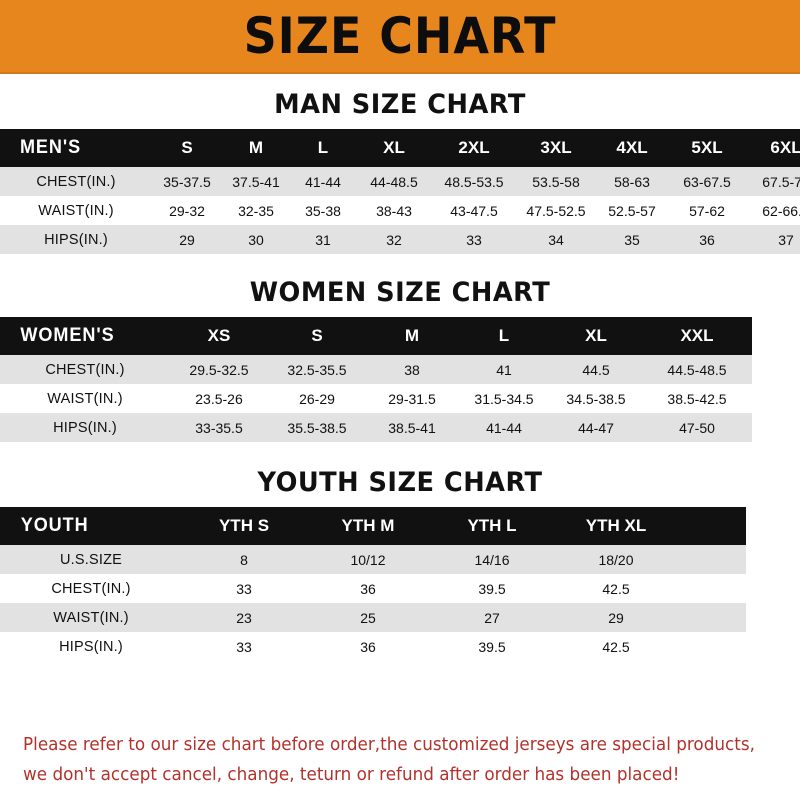 The image size is (800, 800). I want to click on women-cell-0-3: 41, so click(504, 369).